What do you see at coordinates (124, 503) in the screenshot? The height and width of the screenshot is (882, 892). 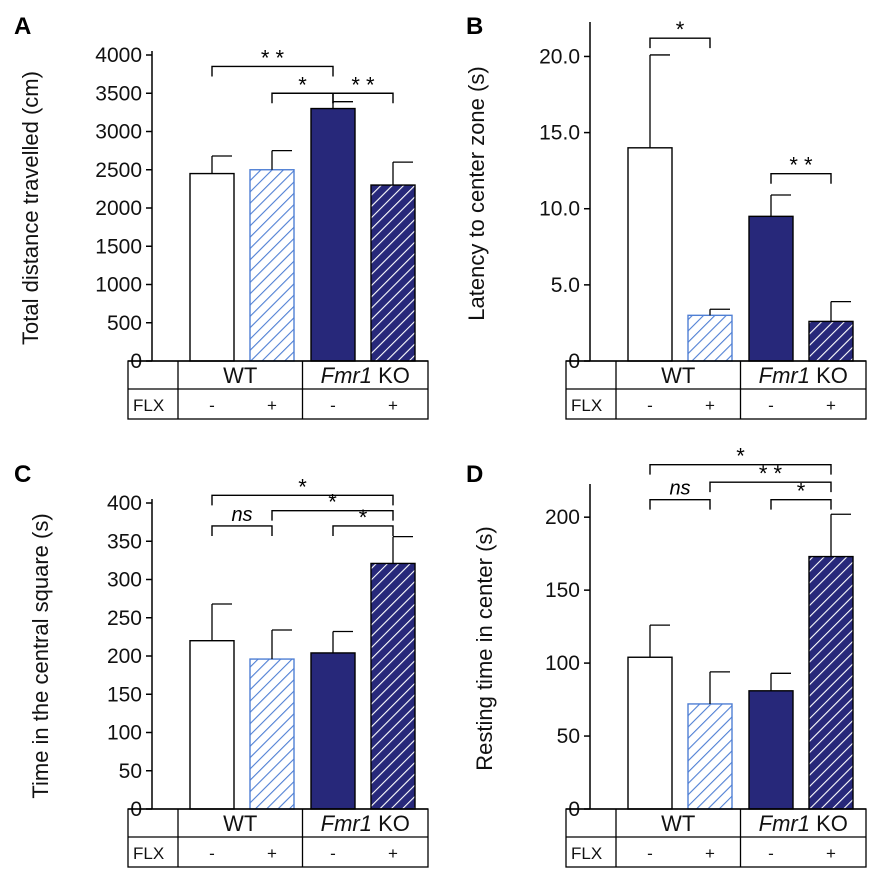 I see `y-tick-label: 400` at bounding box center [124, 503].